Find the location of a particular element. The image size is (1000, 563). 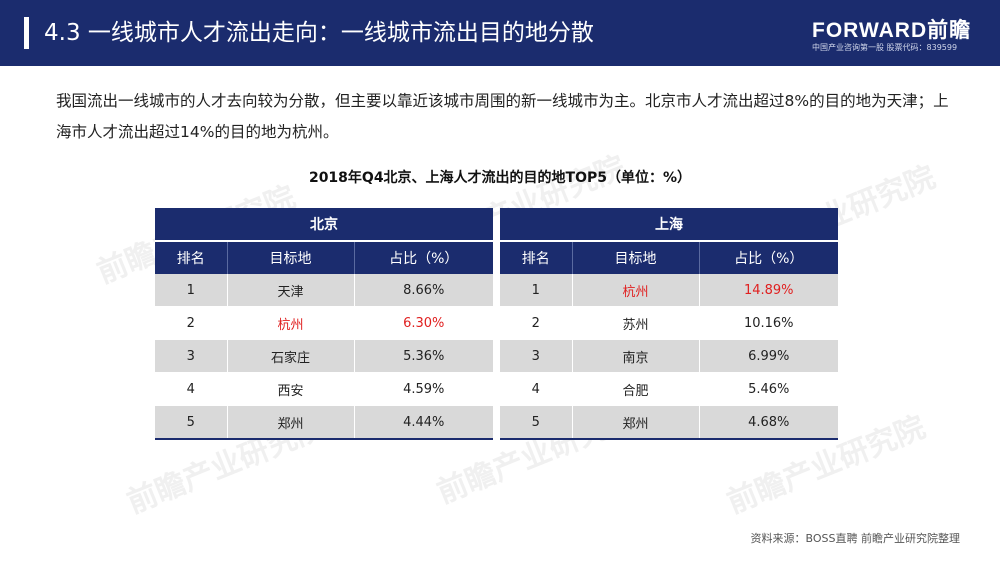

share-cell: 4.68% is located at coordinates (768, 422).